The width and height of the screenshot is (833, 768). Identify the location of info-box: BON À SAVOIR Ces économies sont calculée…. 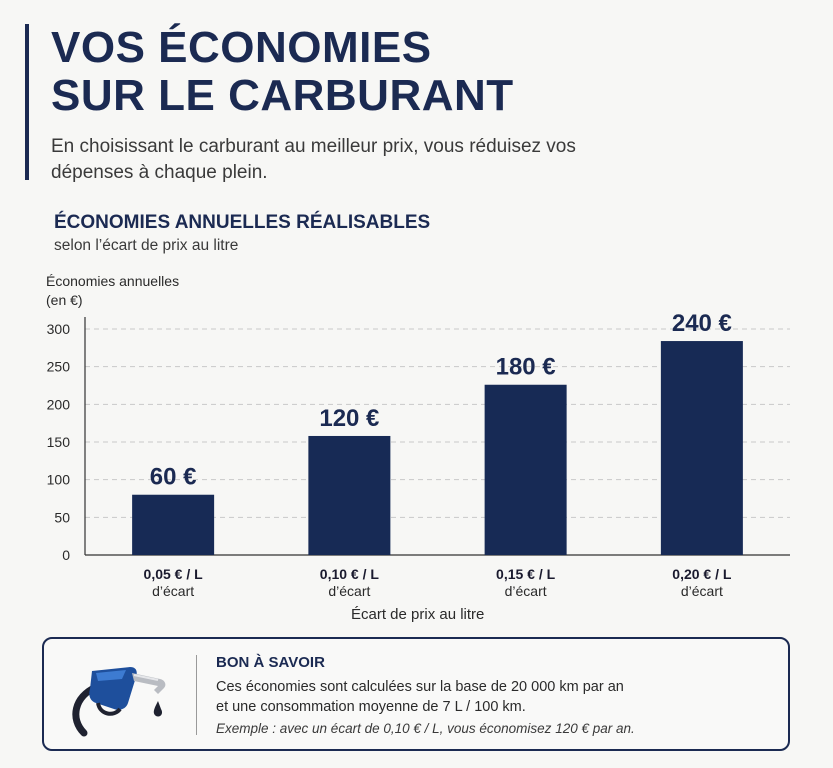
(416, 694).